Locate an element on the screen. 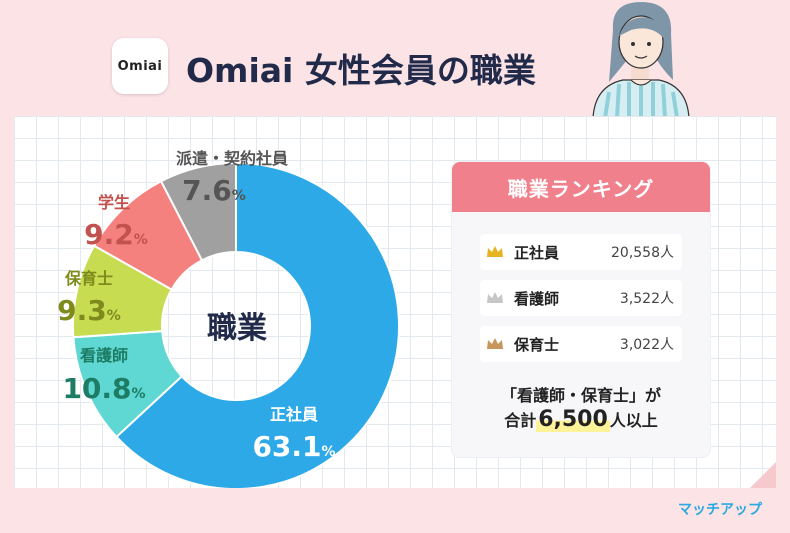  slice-value-number-haken: 7.6 is located at coordinates (207, 190).